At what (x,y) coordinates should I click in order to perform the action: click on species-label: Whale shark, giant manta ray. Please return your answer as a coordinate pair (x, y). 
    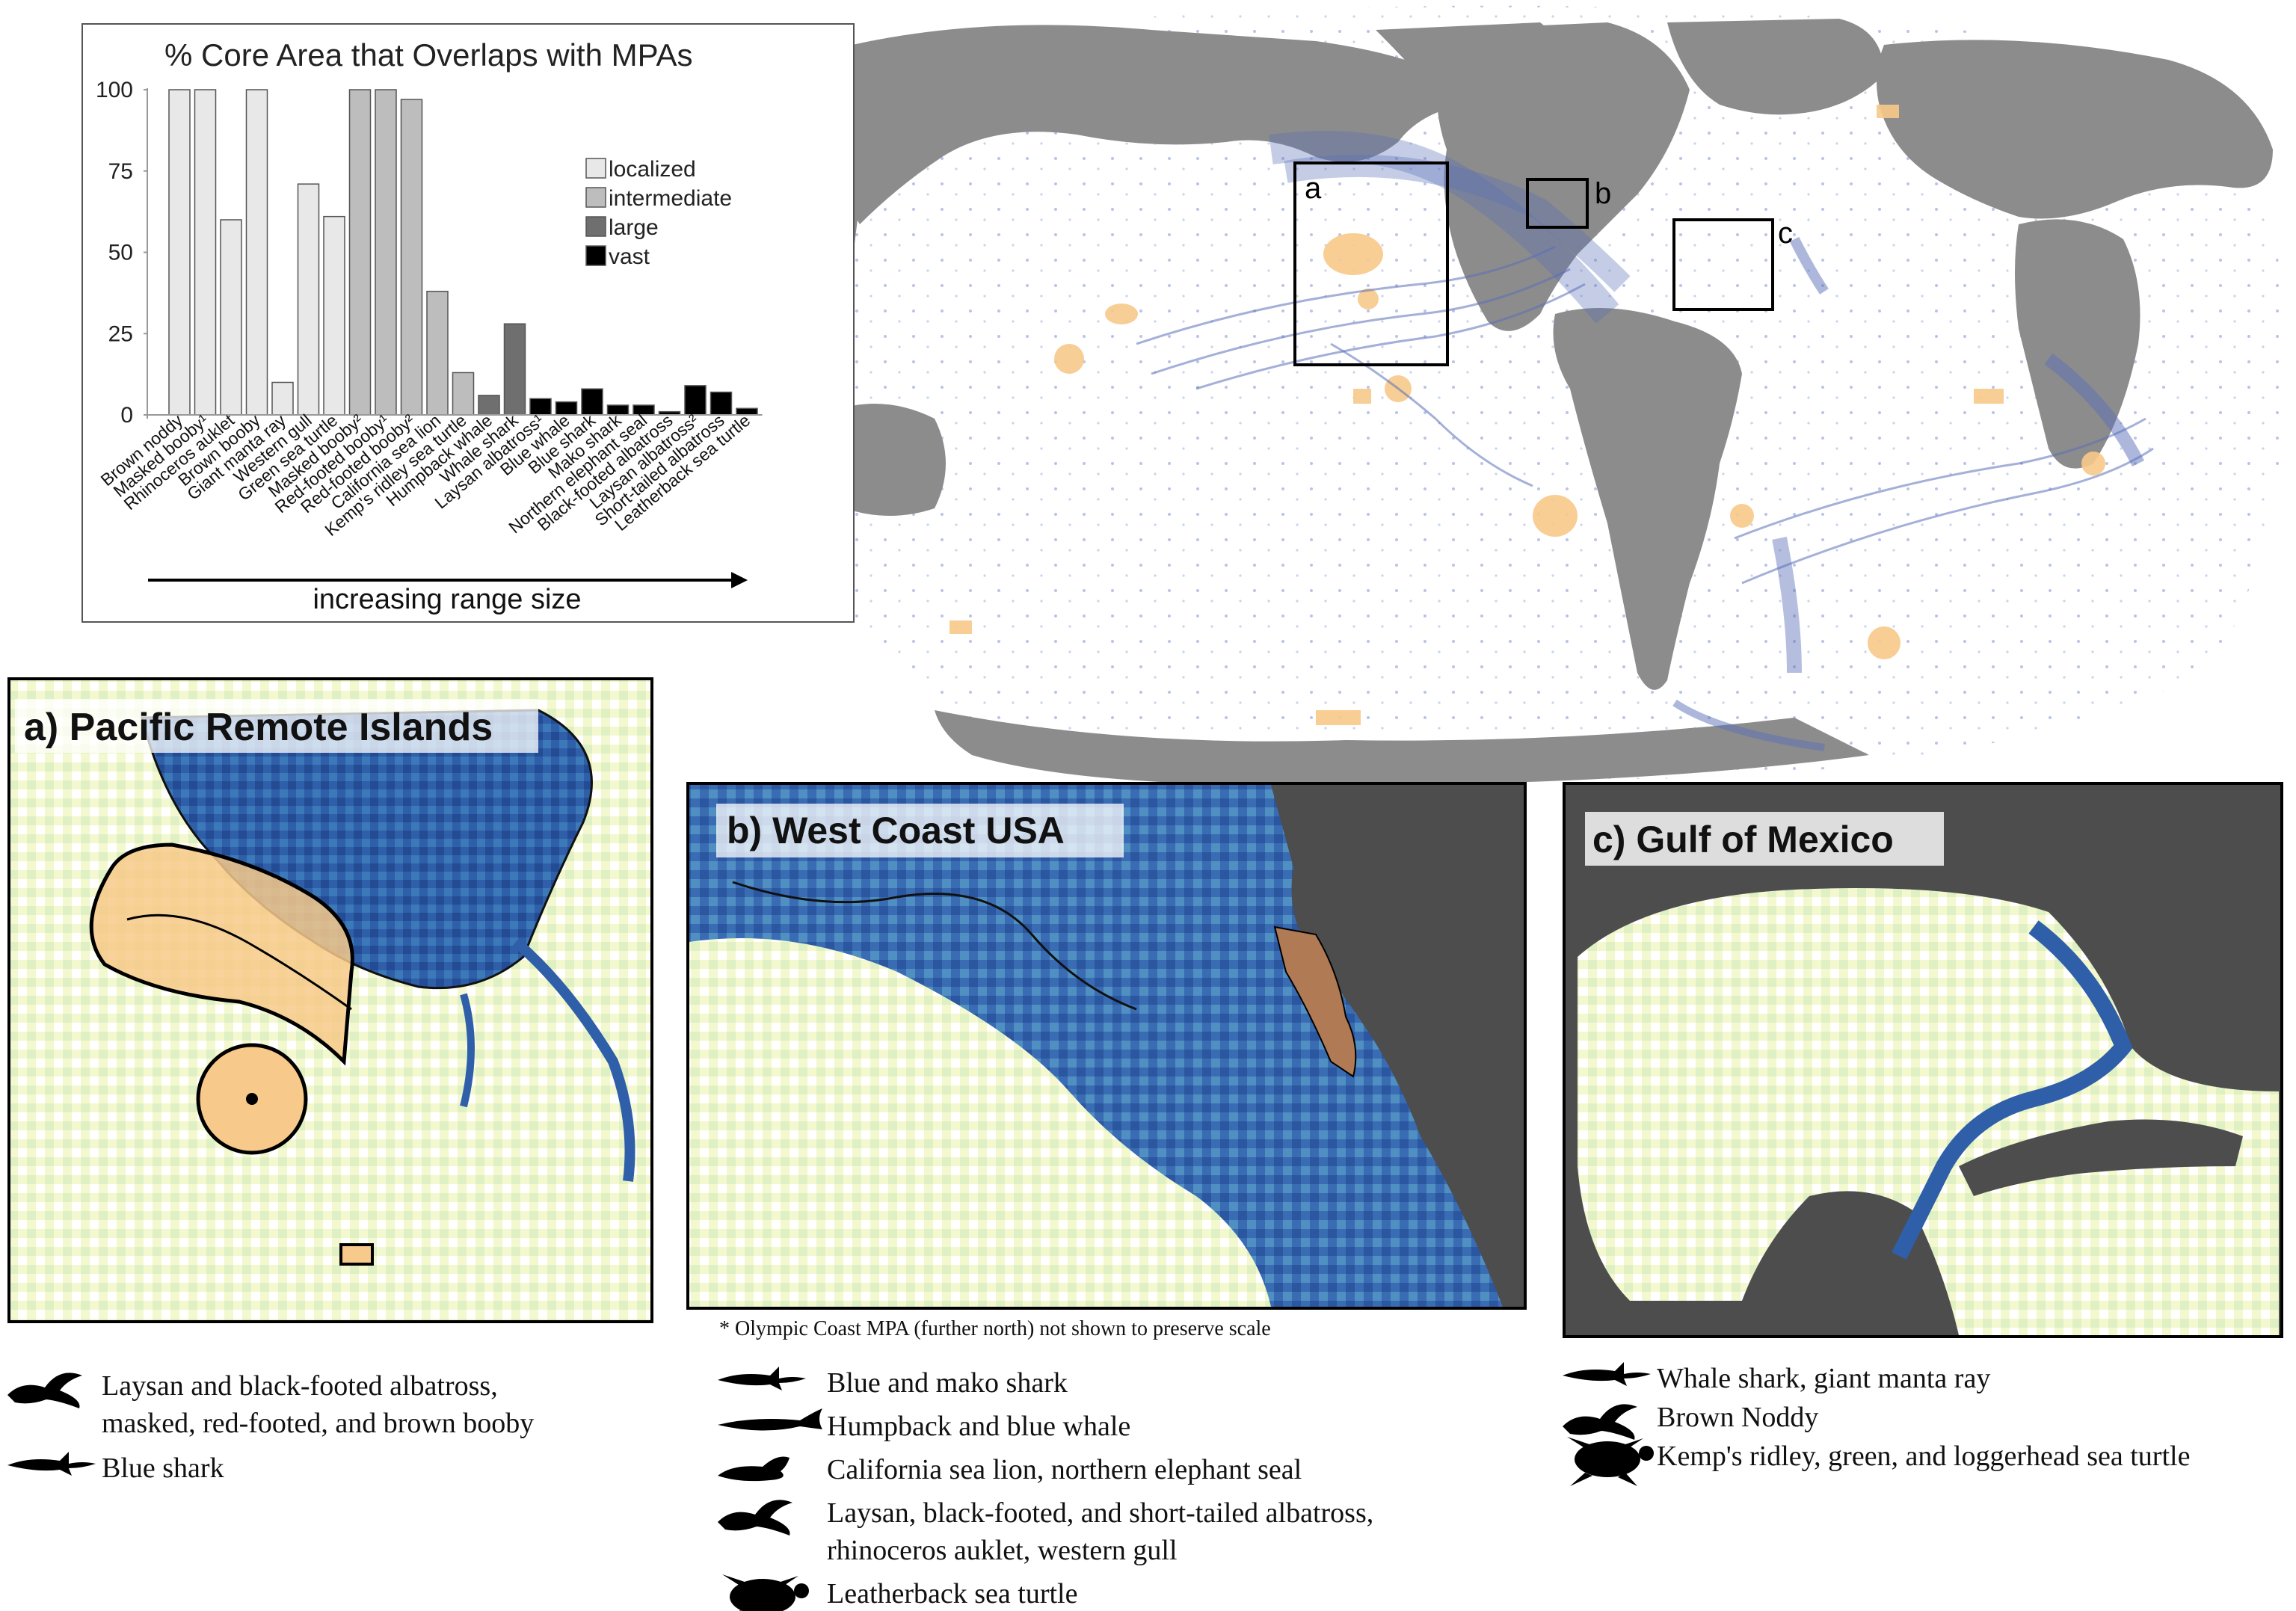
    Looking at the image, I should click on (1823, 1378).